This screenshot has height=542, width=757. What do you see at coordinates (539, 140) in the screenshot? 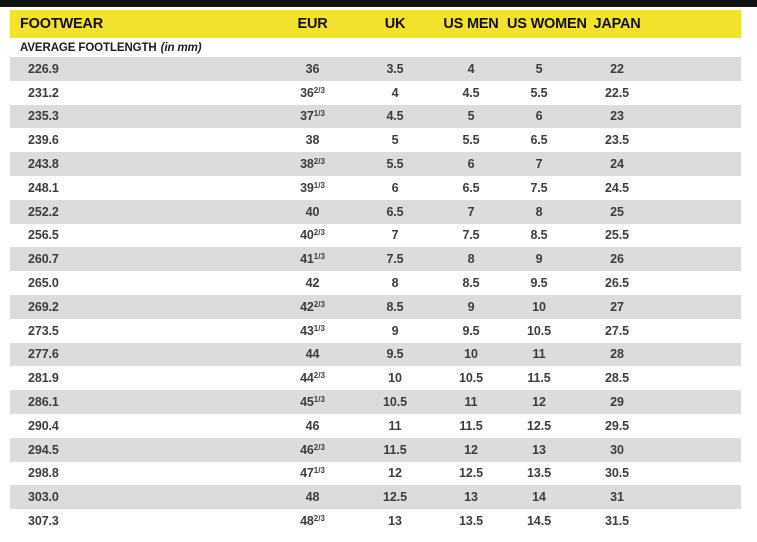
I see `table-cell-us_women: 6.5` at bounding box center [539, 140].